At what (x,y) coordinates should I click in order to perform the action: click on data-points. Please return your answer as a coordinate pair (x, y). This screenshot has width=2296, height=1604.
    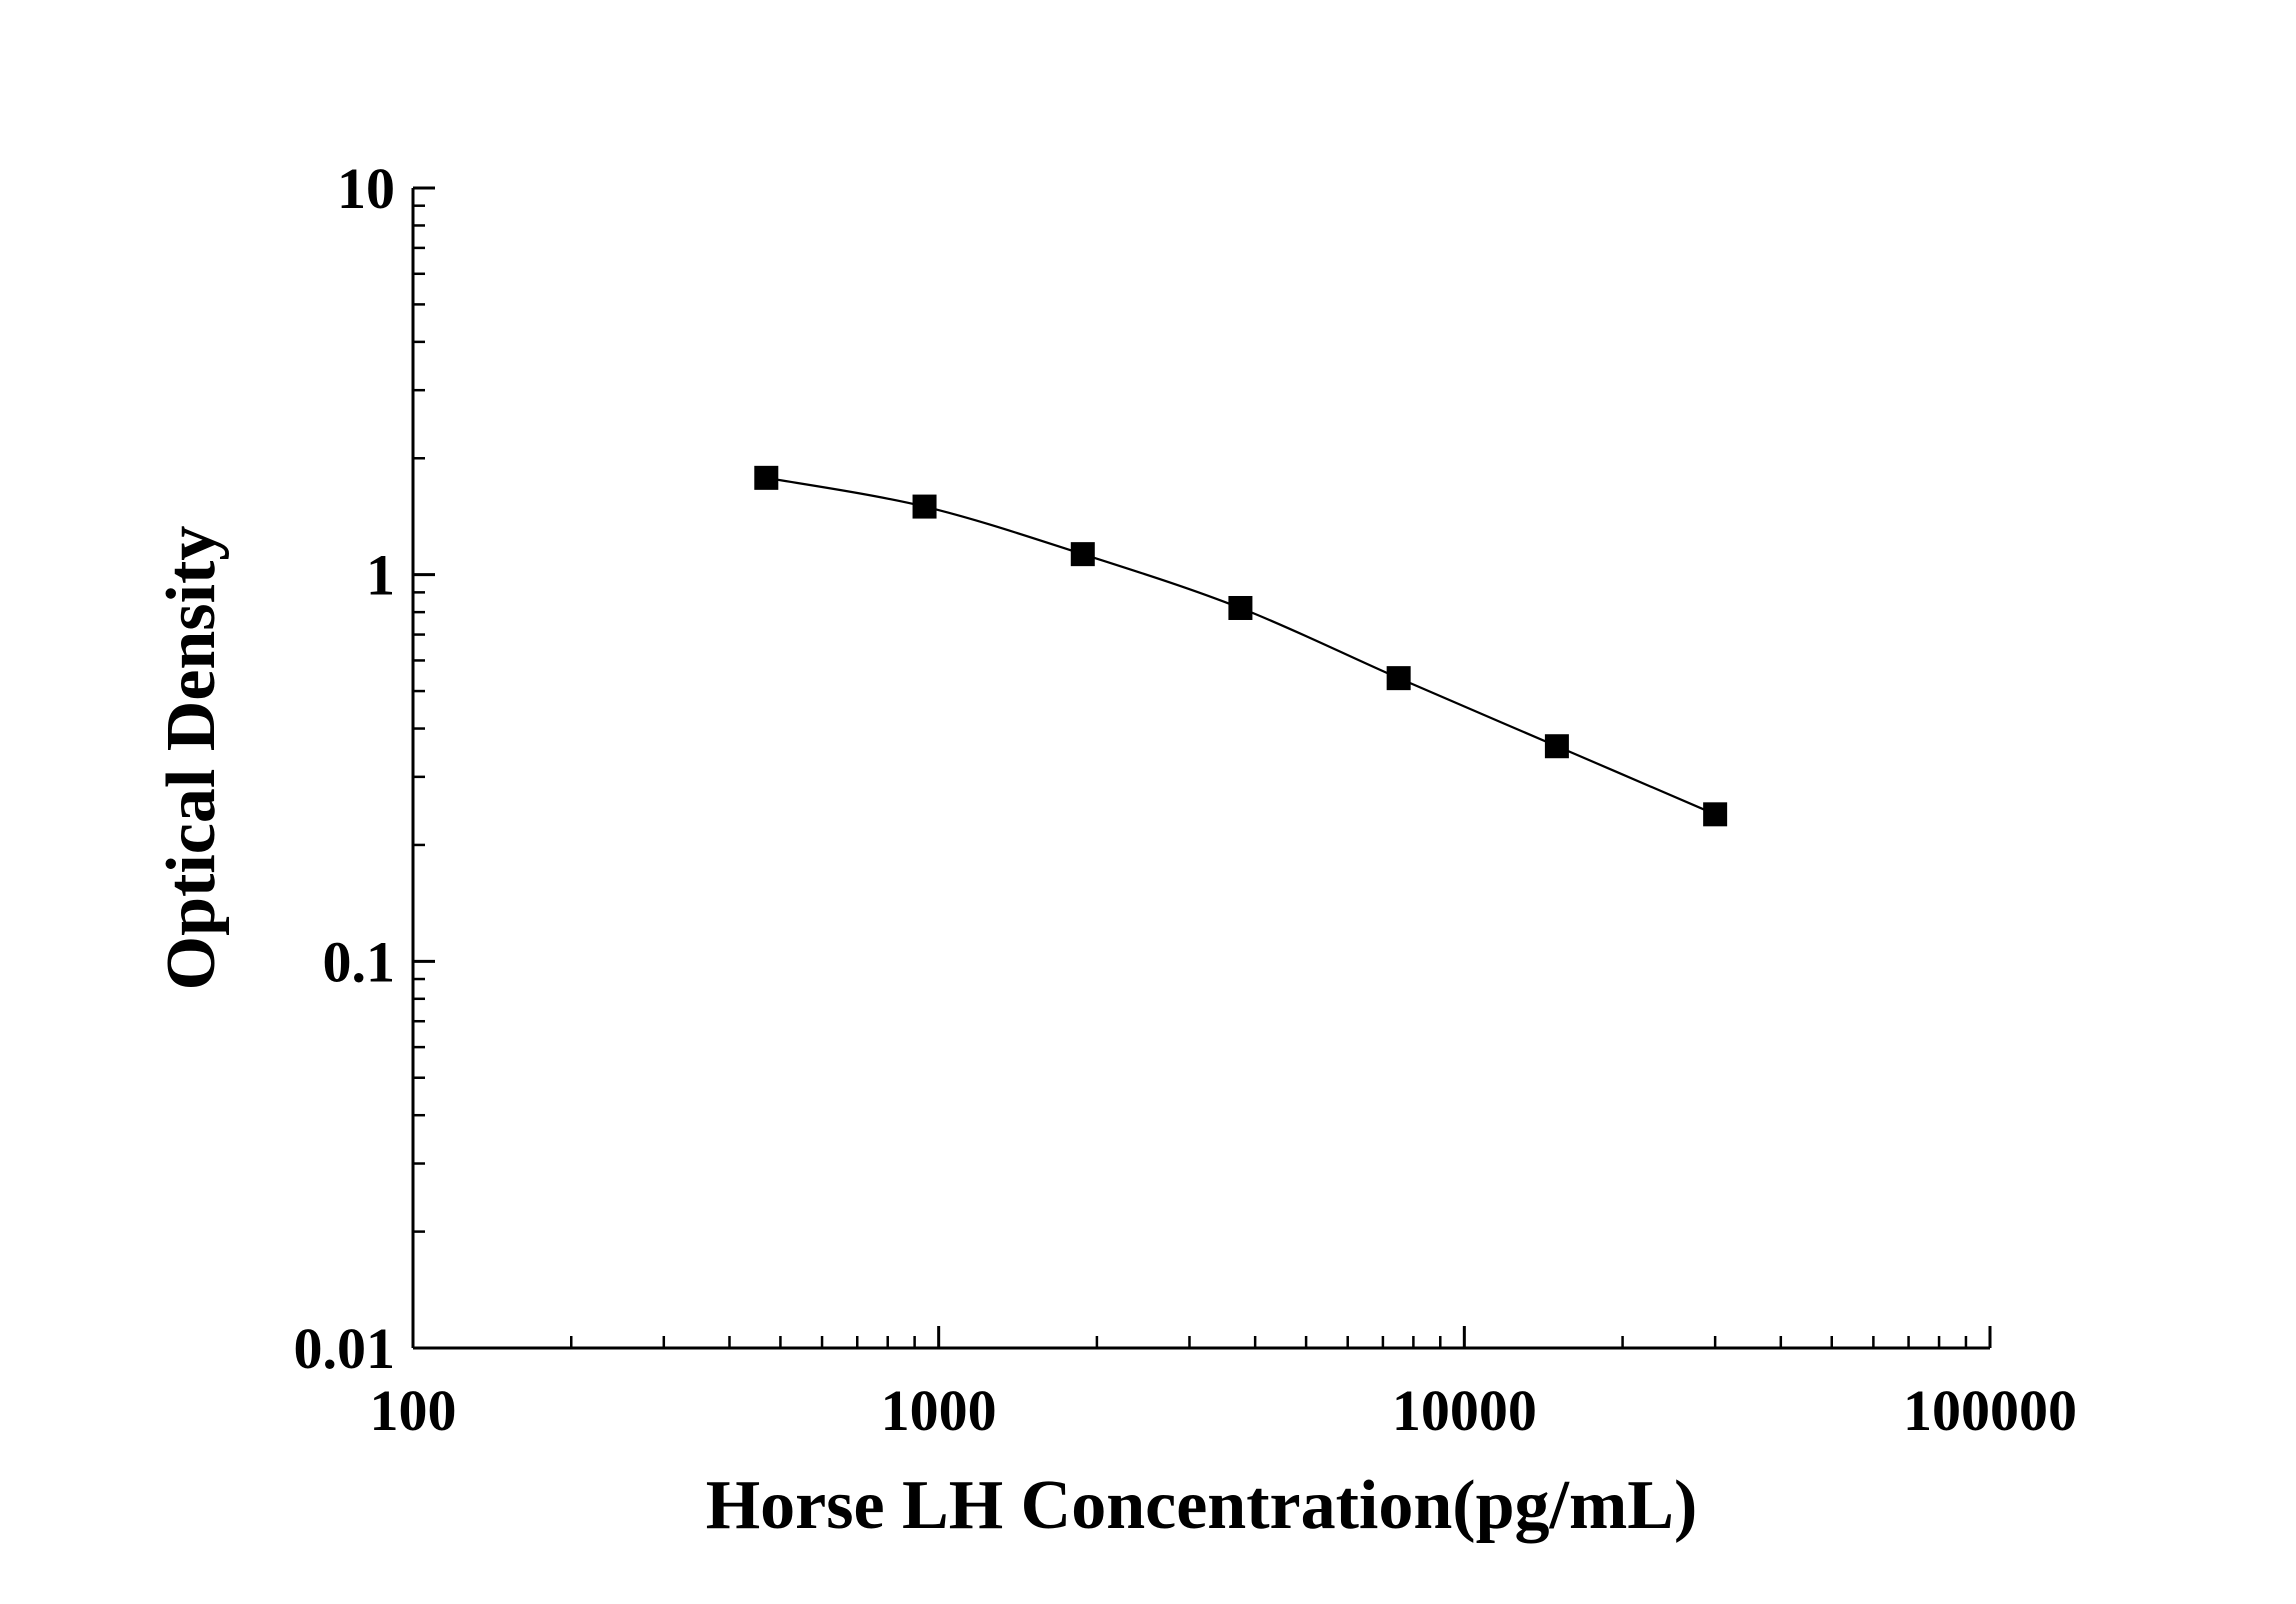
    Looking at the image, I should click on (1241, 646).